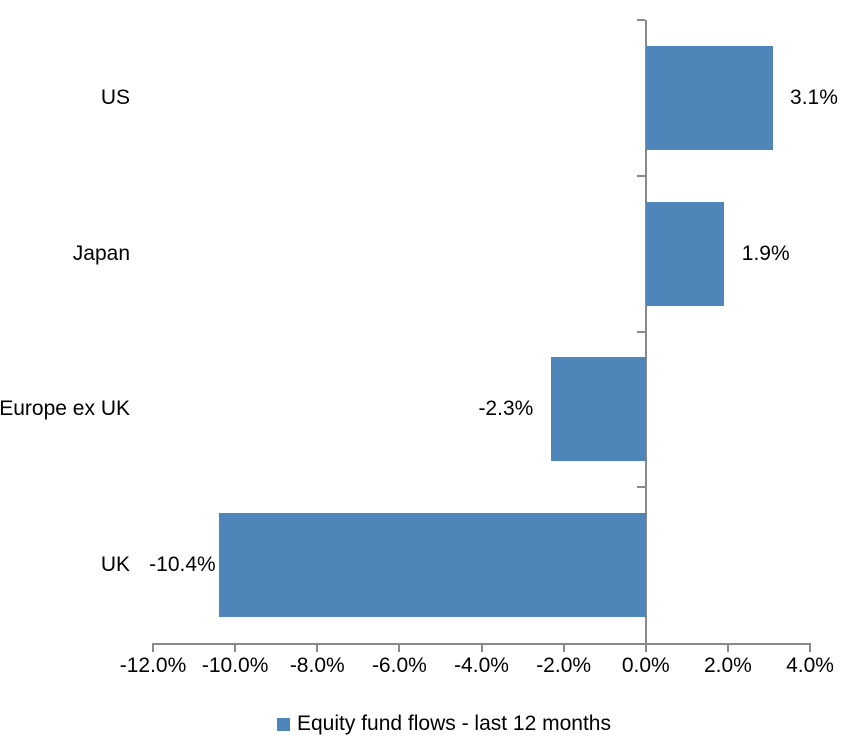 Image resolution: width=852 pixels, height=747 pixels. Describe the element at coordinates (432, 565) in the screenshot. I see `bar-uk` at that location.